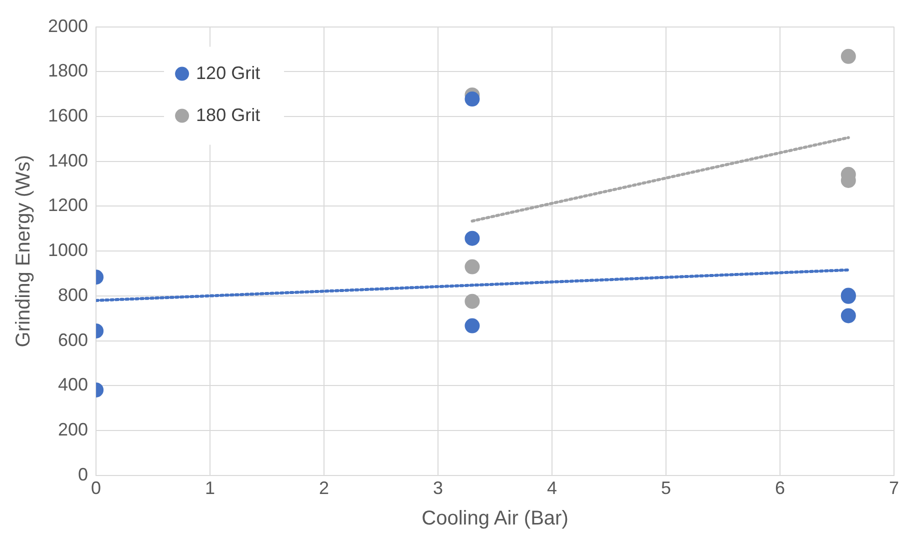 The height and width of the screenshot is (543, 910). What do you see at coordinates (73, 384) in the screenshot?
I see `y-tick-label: 400` at bounding box center [73, 384].